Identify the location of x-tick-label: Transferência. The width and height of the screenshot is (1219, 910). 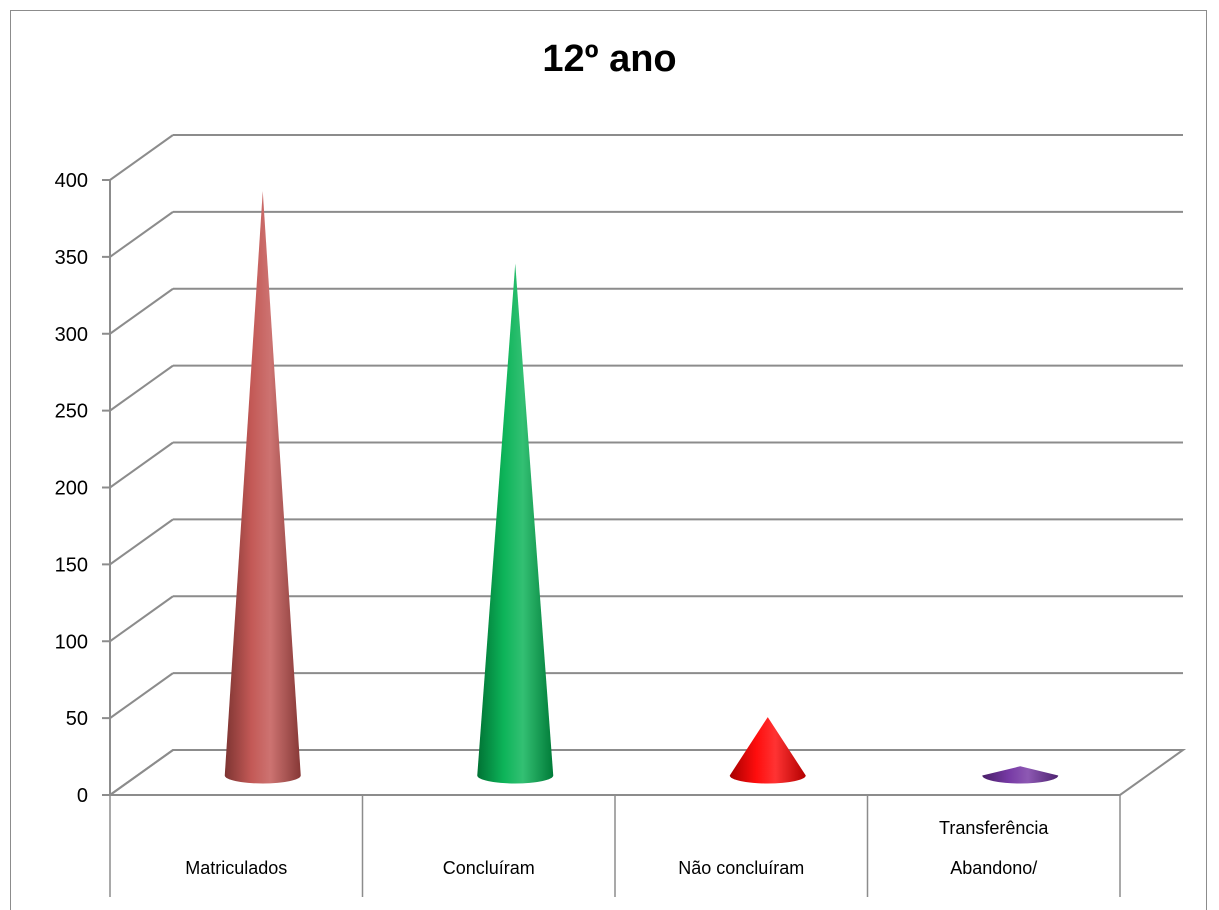
(994, 828).